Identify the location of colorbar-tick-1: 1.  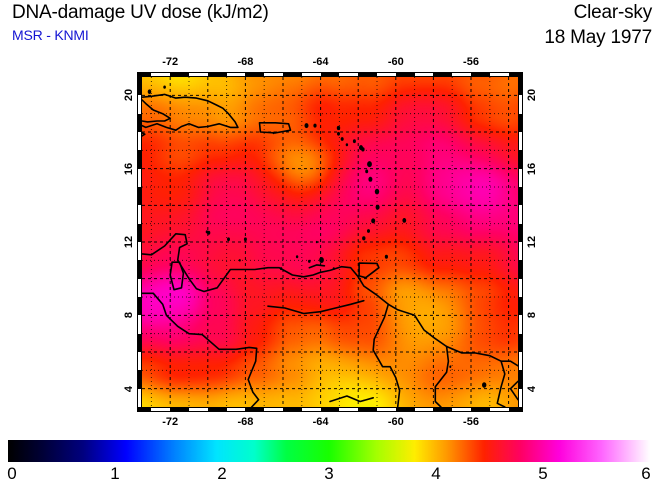
(115, 473).